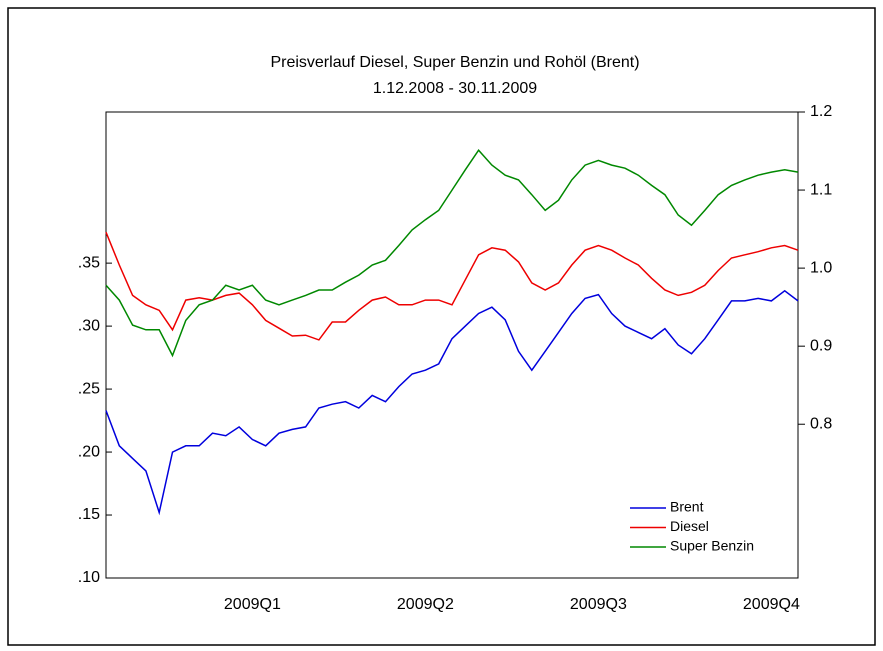  Describe the element at coordinates (89, 388) in the screenshot. I see `y-tick-label: .25` at that location.